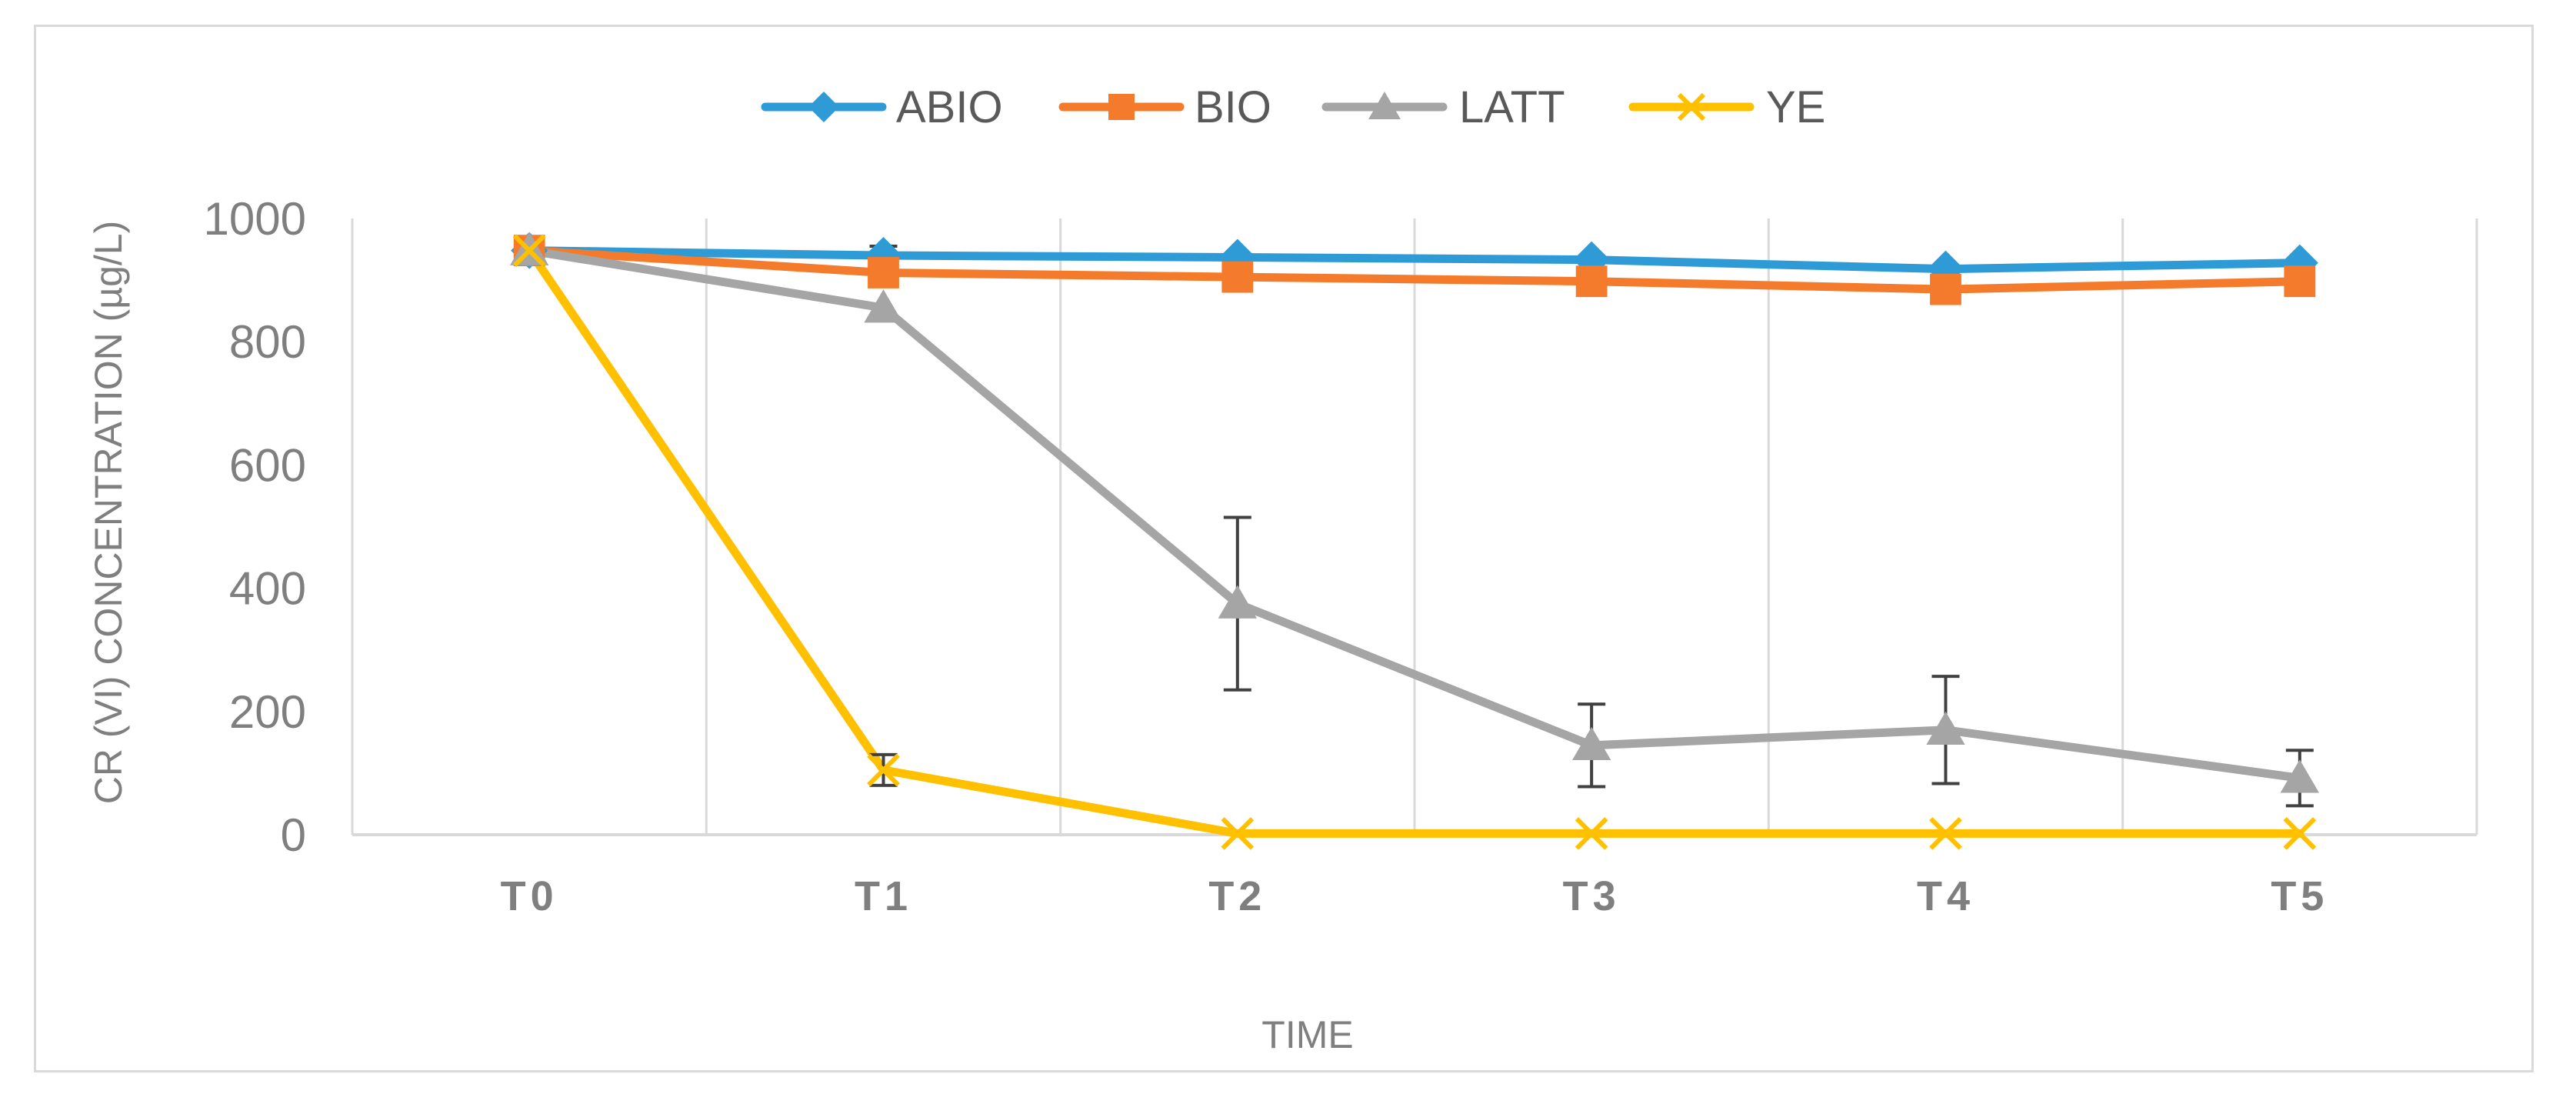  Describe the element at coordinates (108, 512) in the screenshot. I see `y-axis-title: CR (VI) CONCENTRATION (µg/L)` at that location.